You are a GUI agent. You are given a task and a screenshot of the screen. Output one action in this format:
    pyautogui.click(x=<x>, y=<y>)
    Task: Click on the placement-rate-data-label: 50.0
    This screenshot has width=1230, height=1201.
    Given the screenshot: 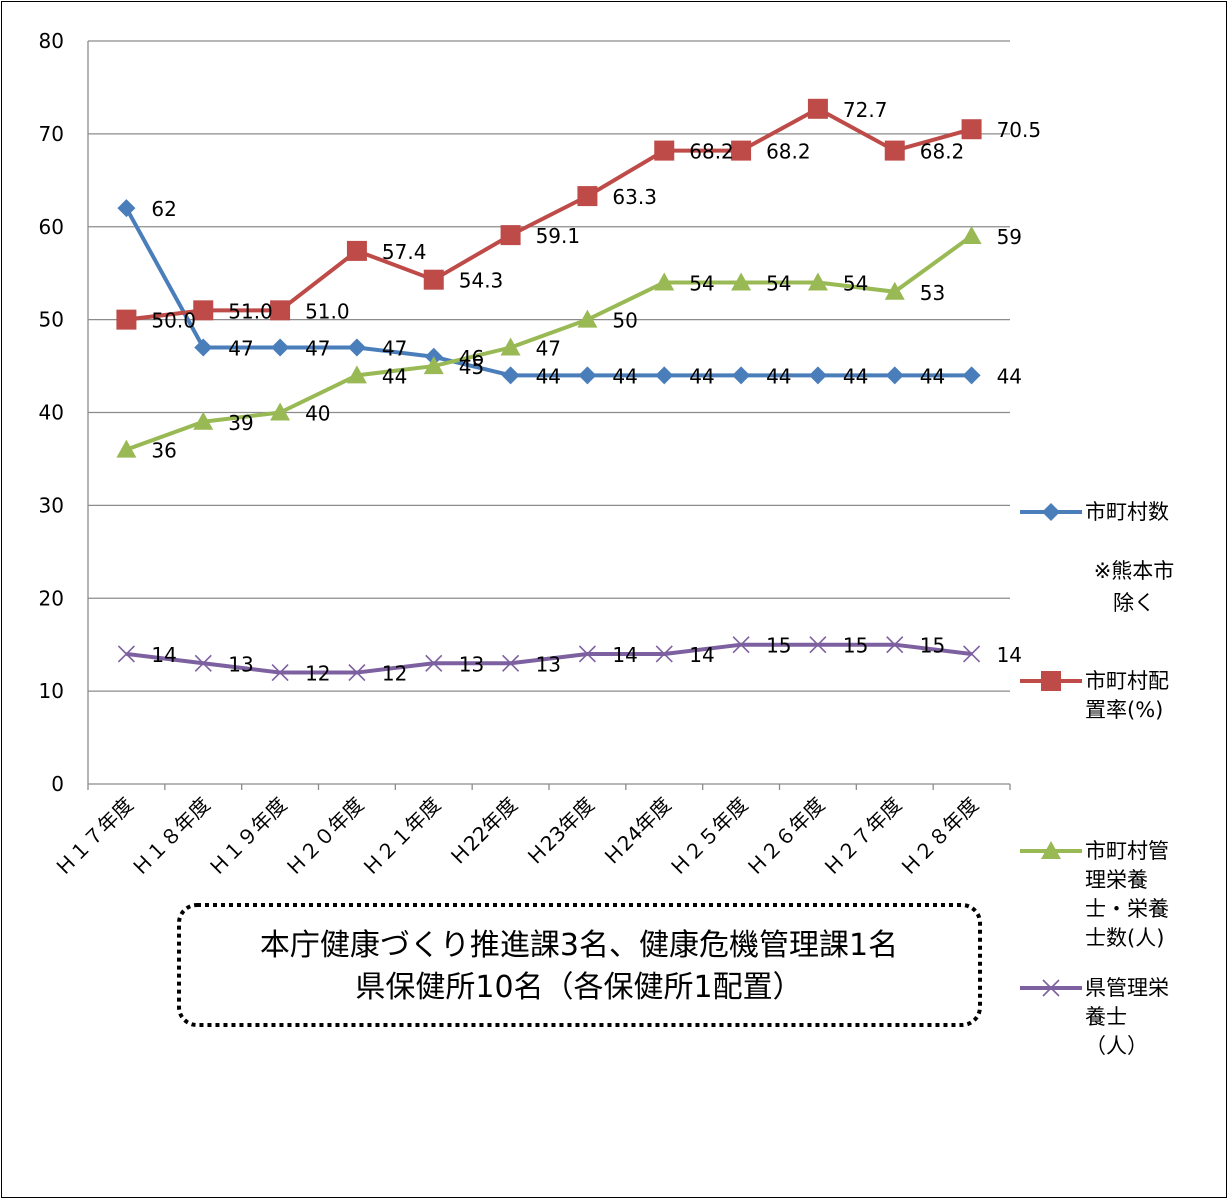 What is the action you would take?
    pyautogui.click(x=173, y=321)
    